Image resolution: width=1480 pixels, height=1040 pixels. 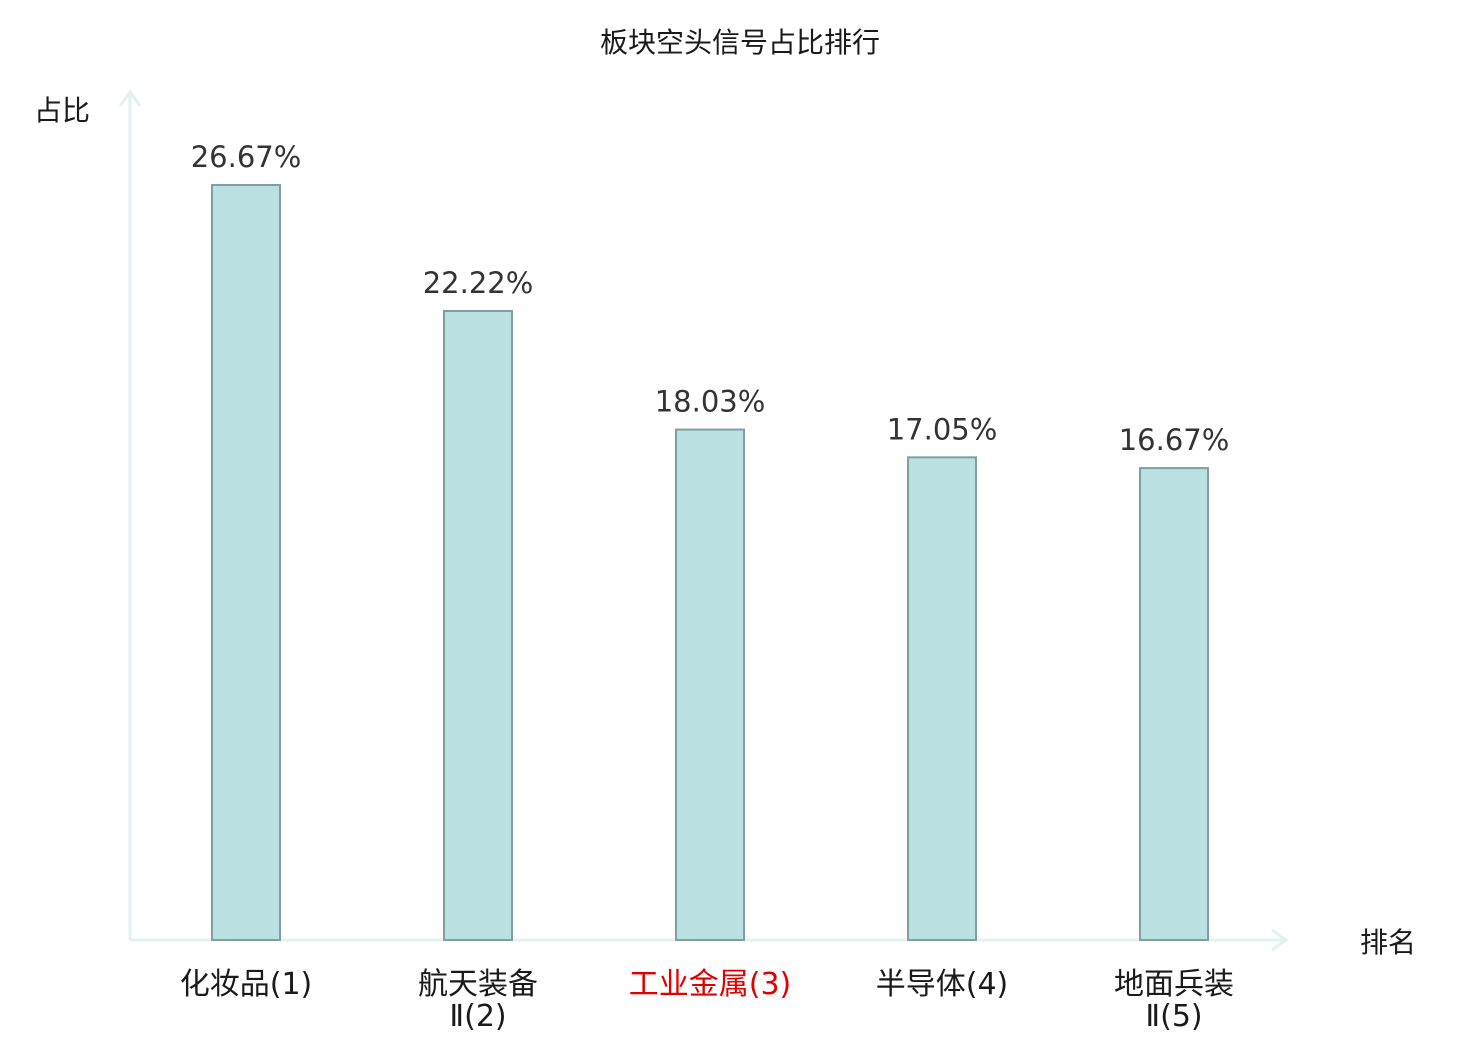 What do you see at coordinates (1174, 1000) in the screenshot?
I see `category-label: 地面兵装 Ⅱ(5)` at bounding box center [1174, 1000].